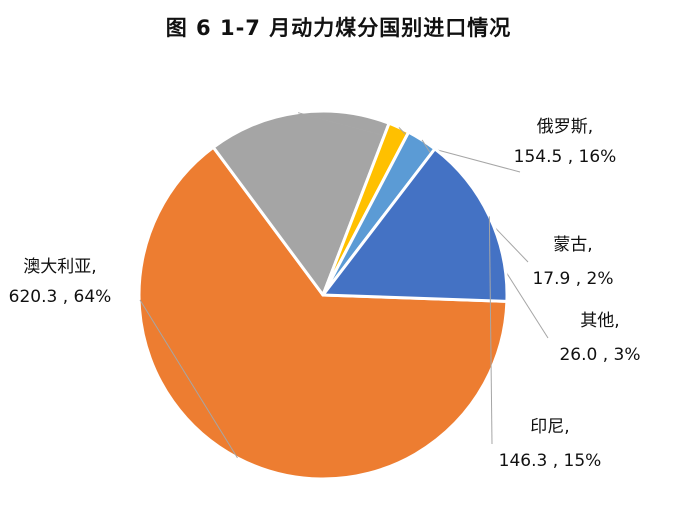  Describe the element at coordinates (550, 461) in the screenshot. I see `slice-label-value-4: 146.3 , 15%` at that location.